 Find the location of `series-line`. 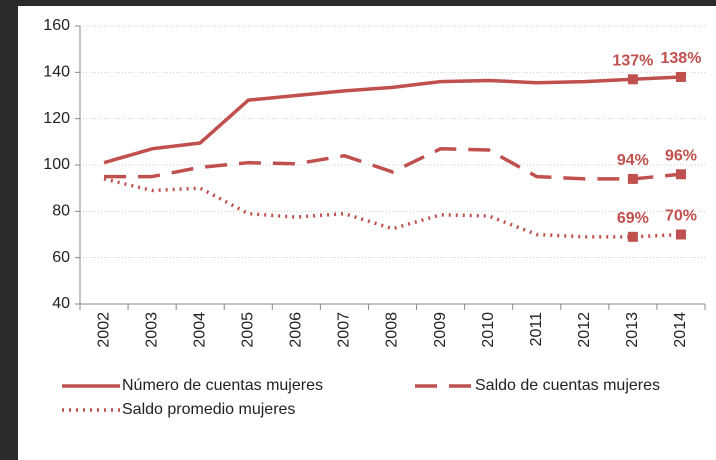

series-line is located at coordinates (393, 164).